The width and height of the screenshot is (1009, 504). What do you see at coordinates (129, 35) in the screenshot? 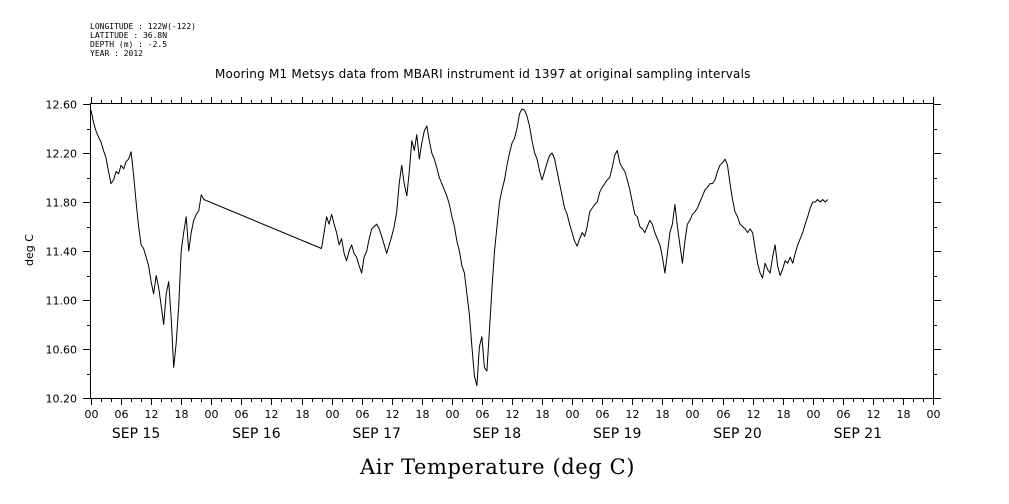
I see `meta-latitude: LATITUDE : 36.8N` at bounding box center [129, 35].